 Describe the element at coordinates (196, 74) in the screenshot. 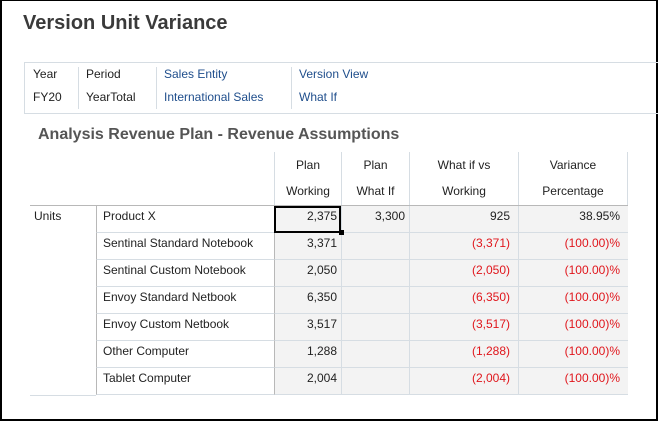

I see `pov-sales-entity-dimension: Sales Entity` at that location.